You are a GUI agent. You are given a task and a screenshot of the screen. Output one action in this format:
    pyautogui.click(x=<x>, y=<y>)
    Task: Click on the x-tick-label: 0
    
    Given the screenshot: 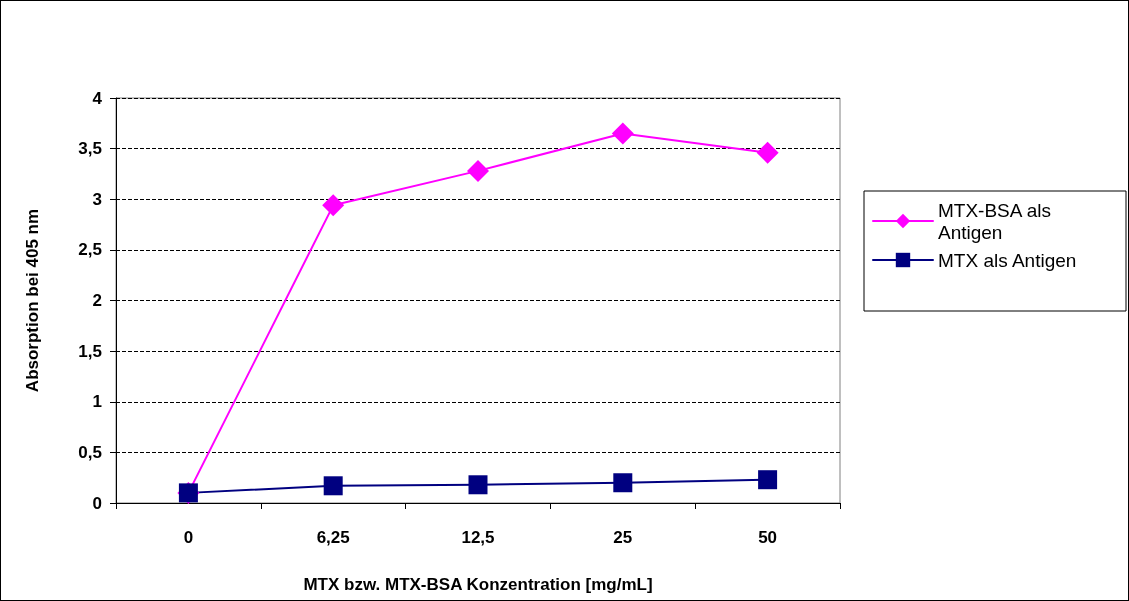 What is the action you would take?
    pyautogui.click(x=188, y=537)
    